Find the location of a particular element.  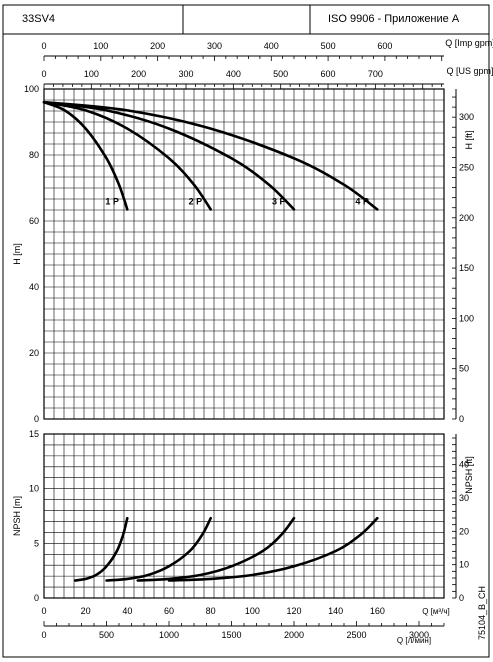

curve-label: 4 P is located at coordinates (362, 201).